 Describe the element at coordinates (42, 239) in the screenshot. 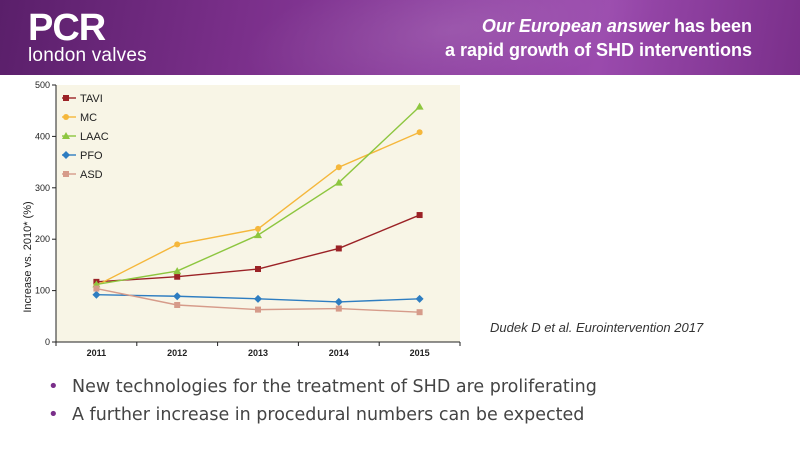

I see `y-tick-label: 200` at that location.